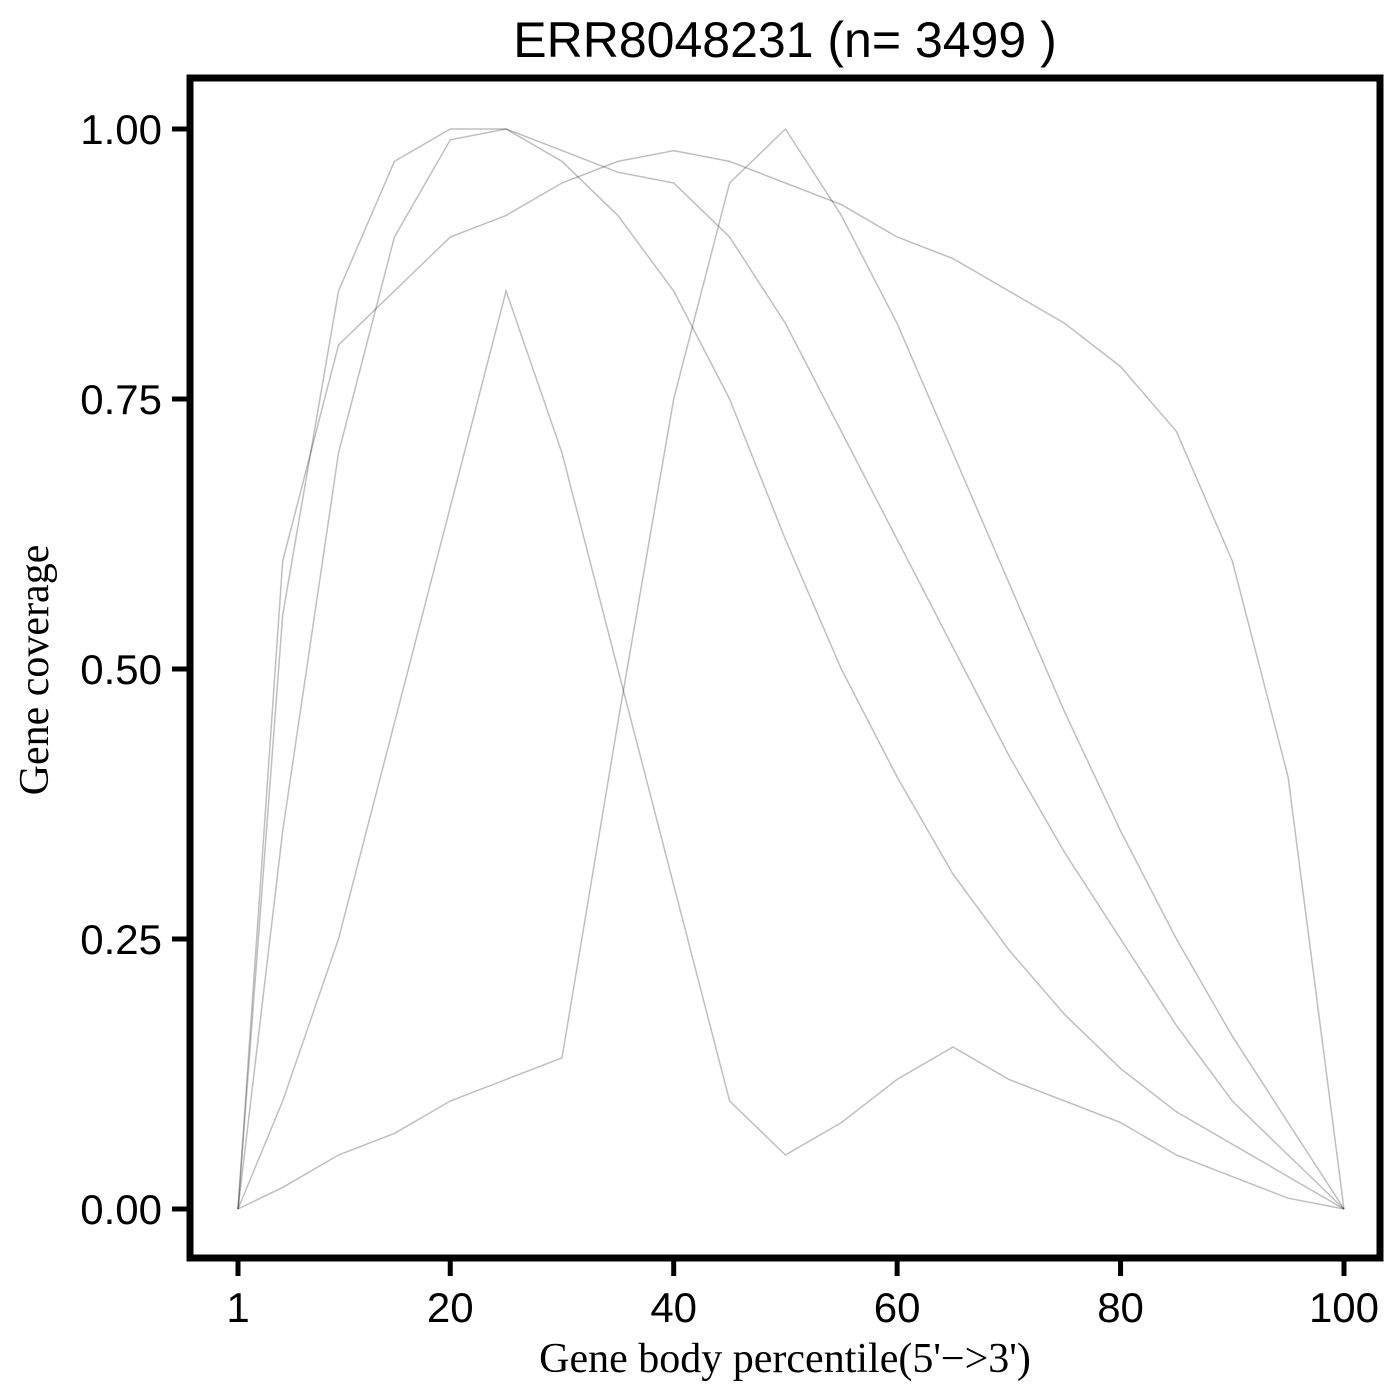 This screenshot has width=1400, height=1400. Describe the element at coordinates (1120, 1307) in the screenshot. I see `x-tick-label: 80` at that location.